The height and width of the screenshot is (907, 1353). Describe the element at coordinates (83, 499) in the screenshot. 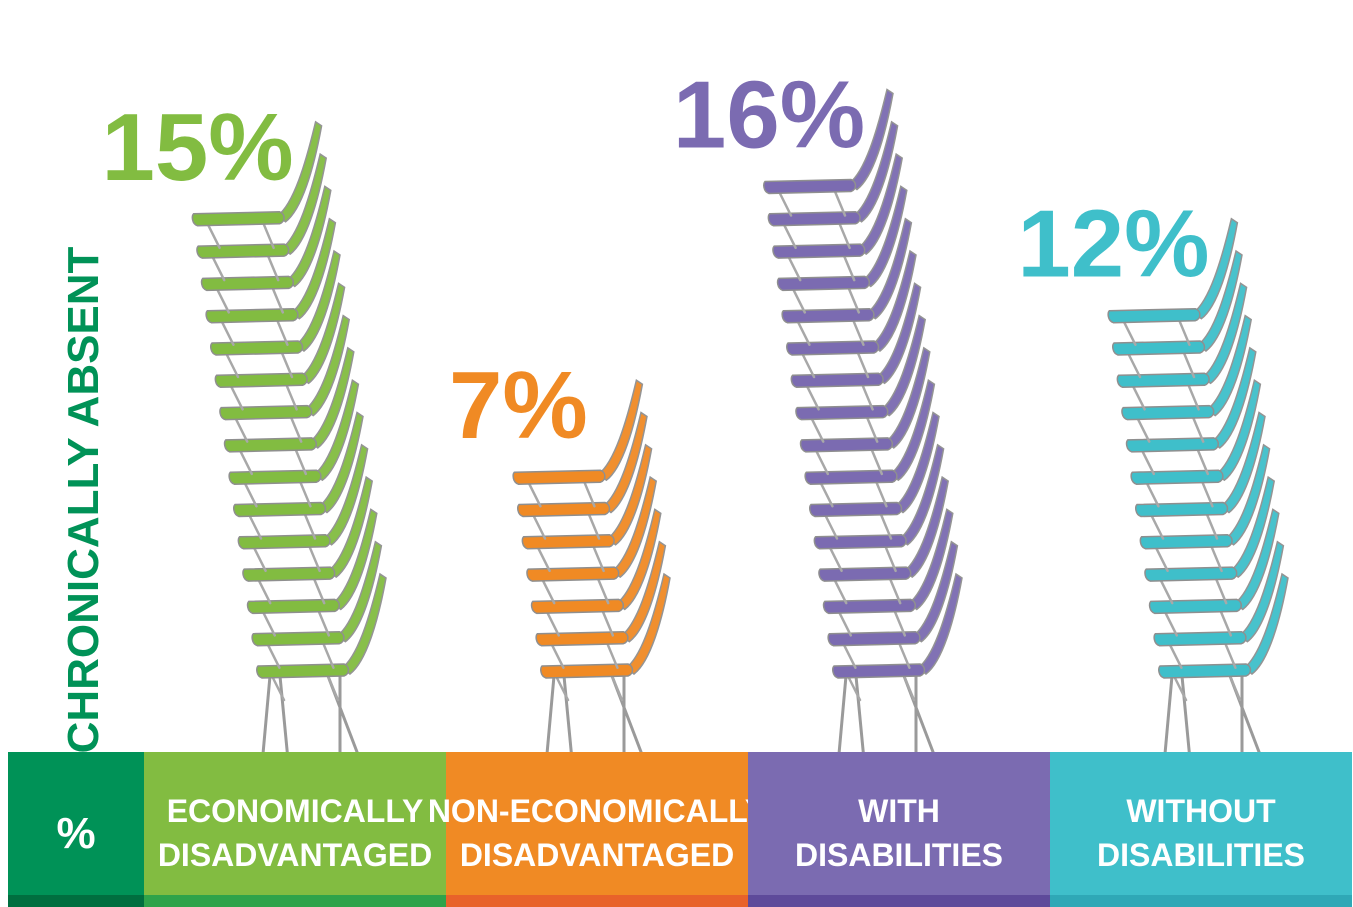

I see `y-axis-label: CHRONICALLY ABSENT` at that location.